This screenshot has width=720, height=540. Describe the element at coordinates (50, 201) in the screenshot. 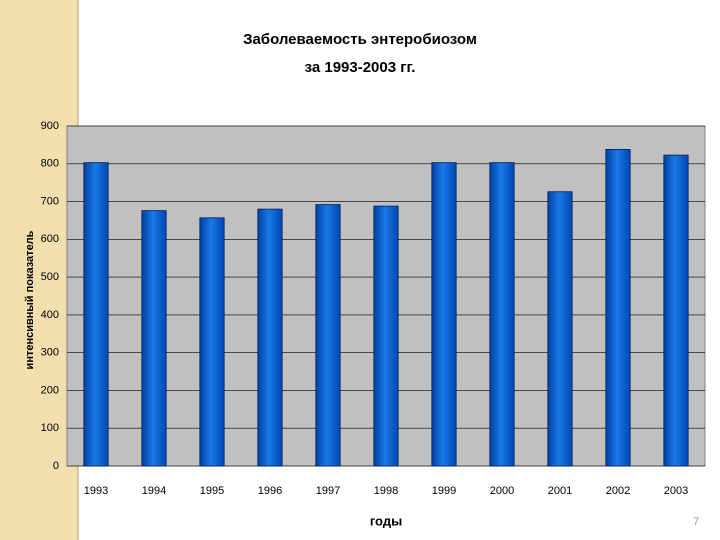

I see `y-tick-label: 700` at that location.